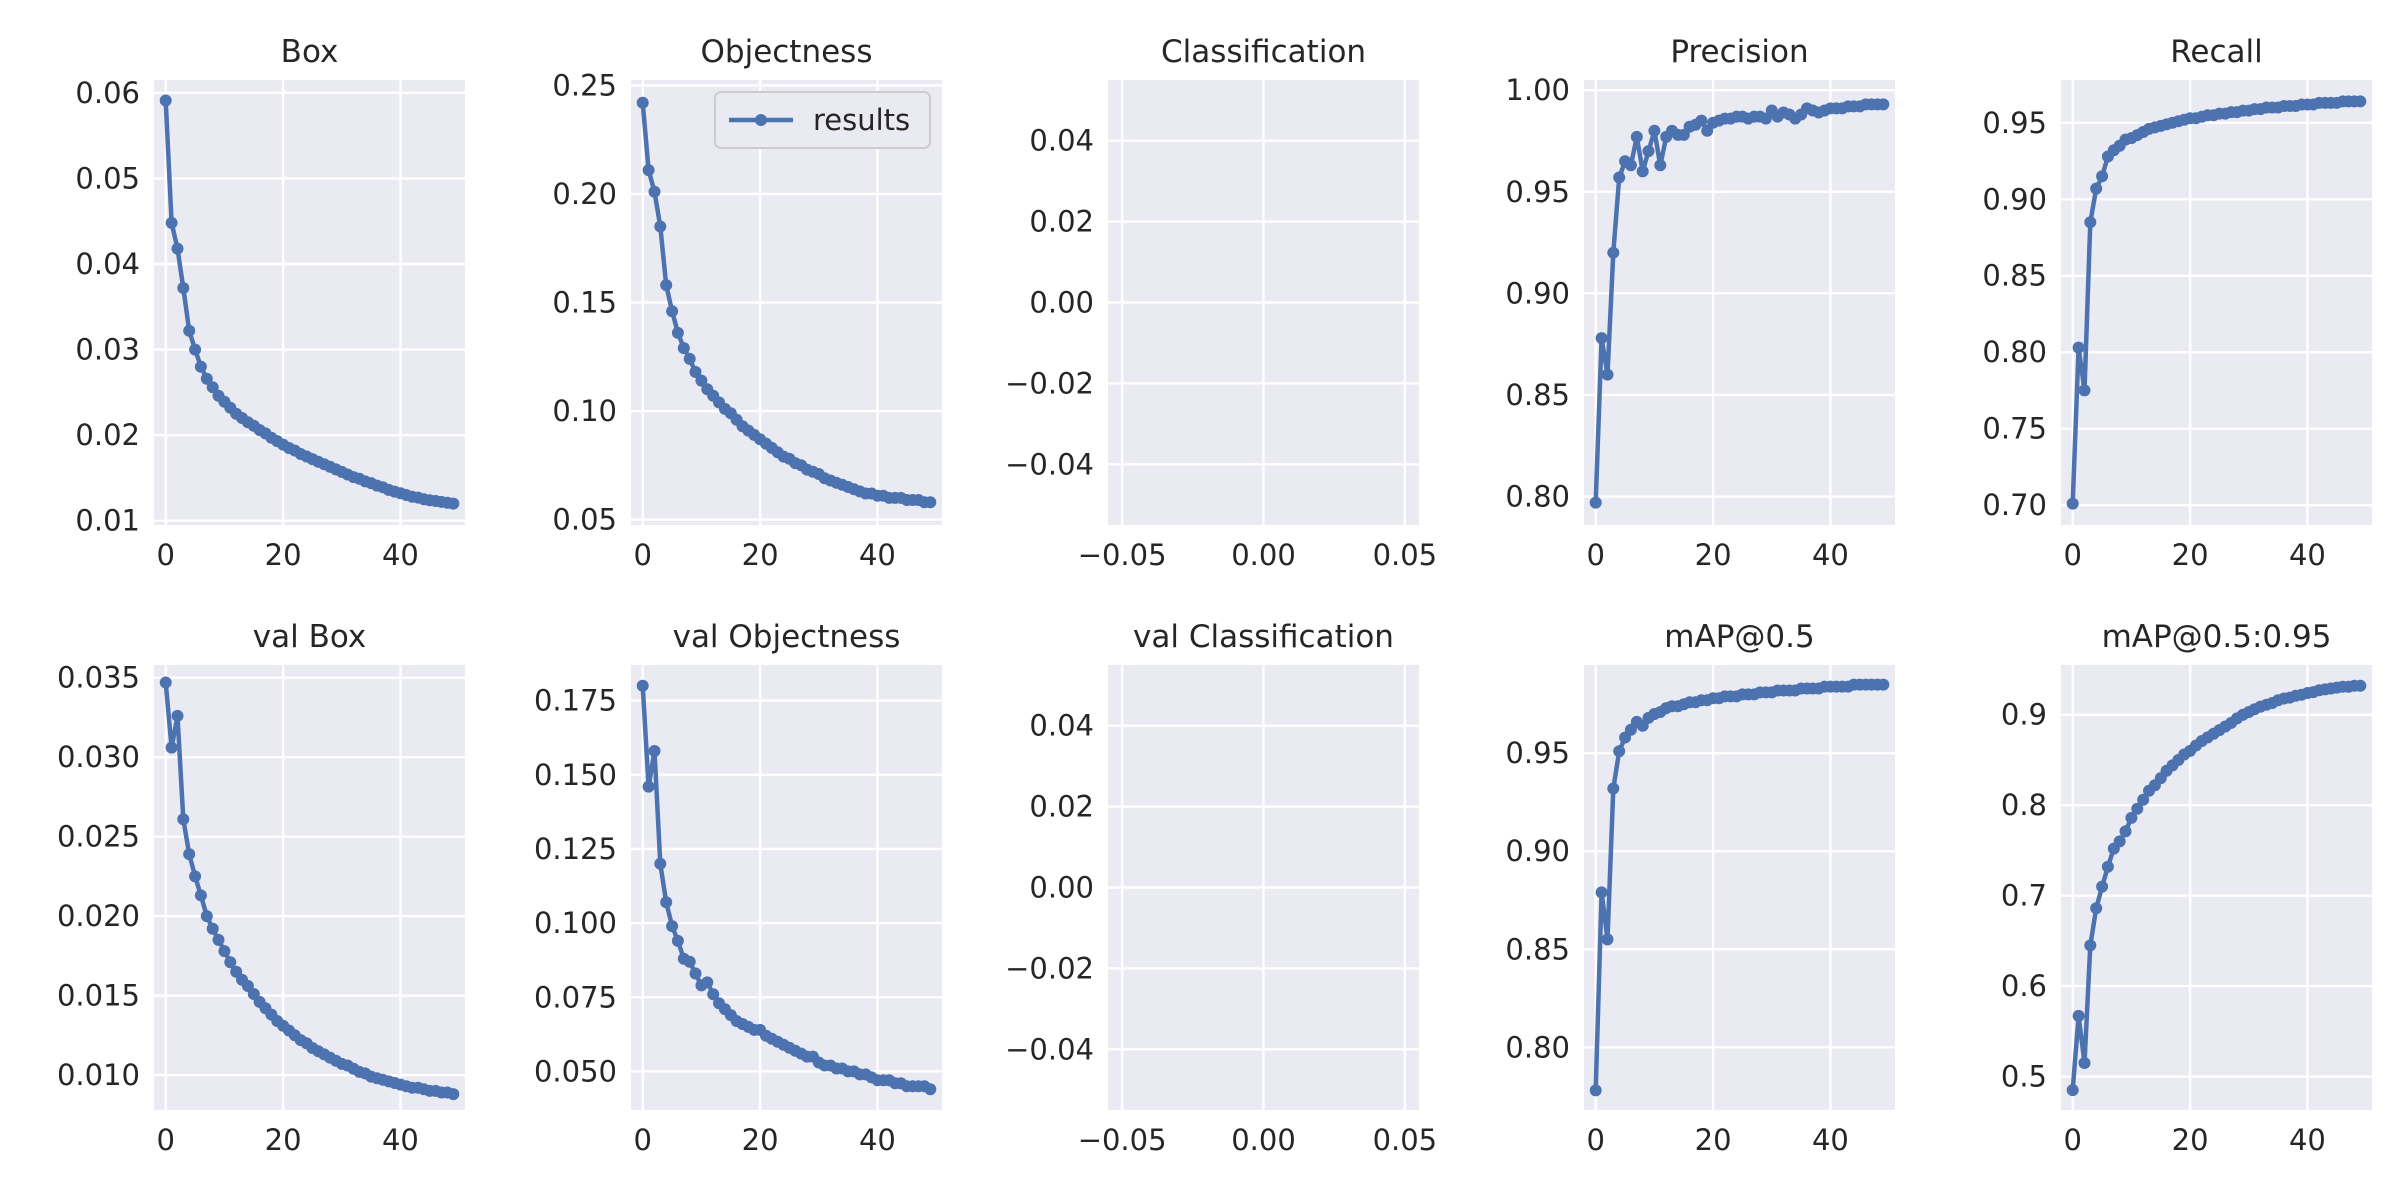 This screenshot has height=1200, width=2400. I want to click on val-objectness-y-tick-label: 0.100, so click(575, 923).